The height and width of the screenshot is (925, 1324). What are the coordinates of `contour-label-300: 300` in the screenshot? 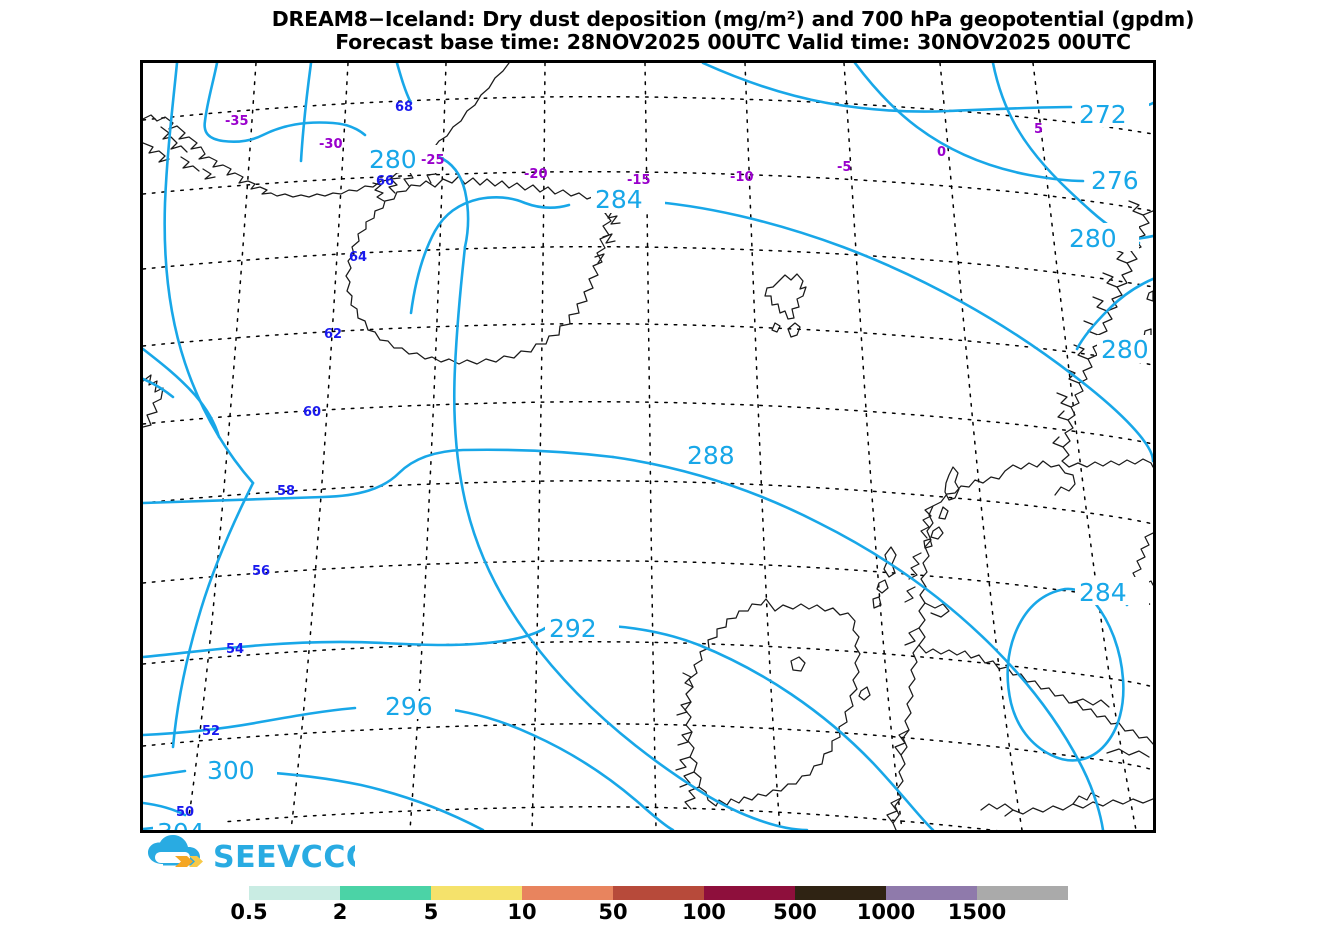 It's located at (231, 770).